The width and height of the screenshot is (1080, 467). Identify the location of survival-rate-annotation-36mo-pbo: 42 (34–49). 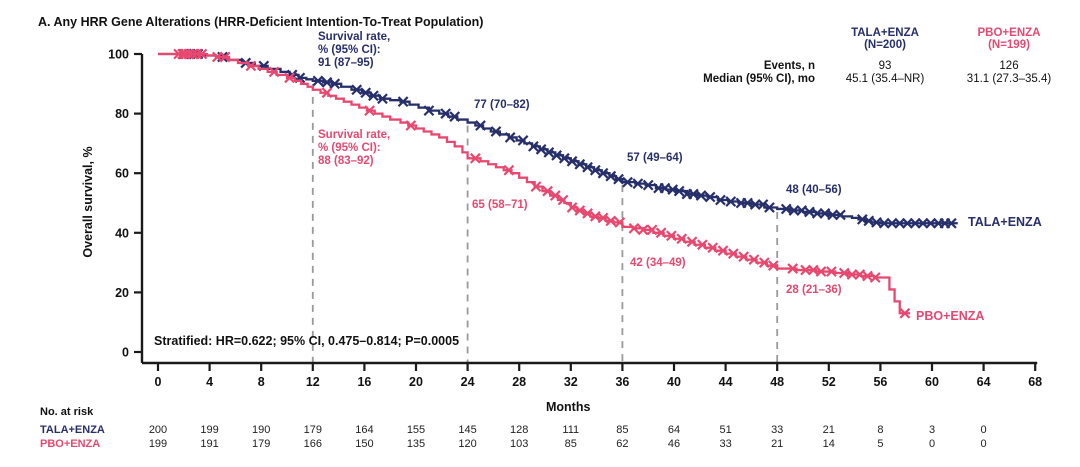
(658, 263).